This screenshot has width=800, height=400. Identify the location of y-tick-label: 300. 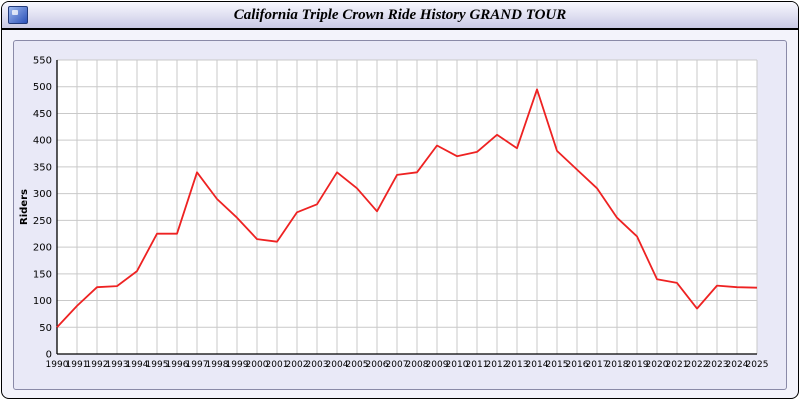
(42, 194).